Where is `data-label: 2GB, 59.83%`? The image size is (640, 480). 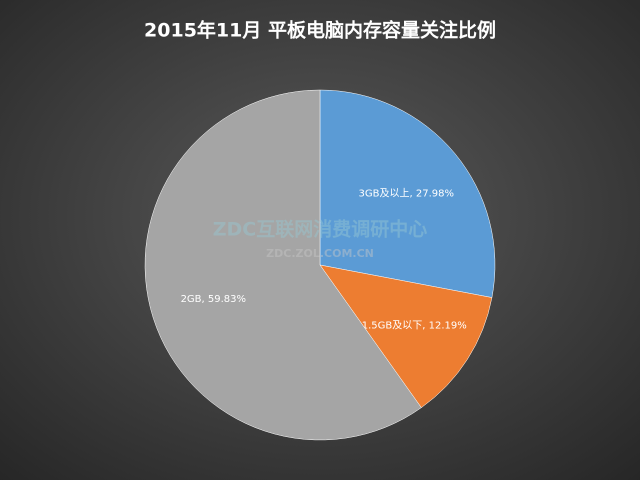 data-label: 2GB, 59.83% is located at coordinates (213, 299).